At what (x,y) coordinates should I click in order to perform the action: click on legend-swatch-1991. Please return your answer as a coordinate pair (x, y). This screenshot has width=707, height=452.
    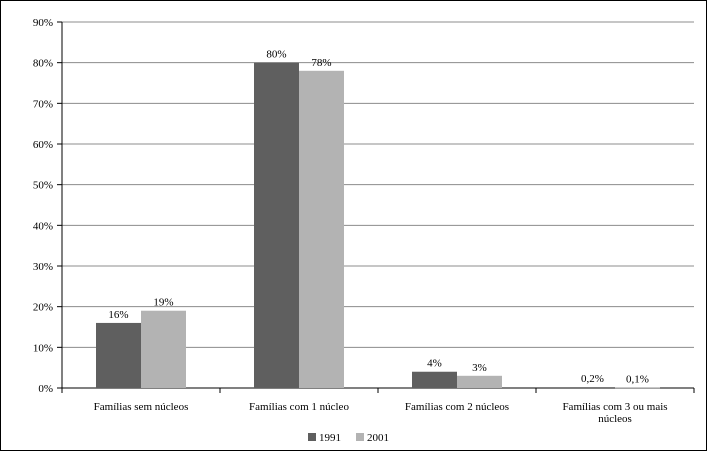
    Looking at the image, I should click on (312, 437).